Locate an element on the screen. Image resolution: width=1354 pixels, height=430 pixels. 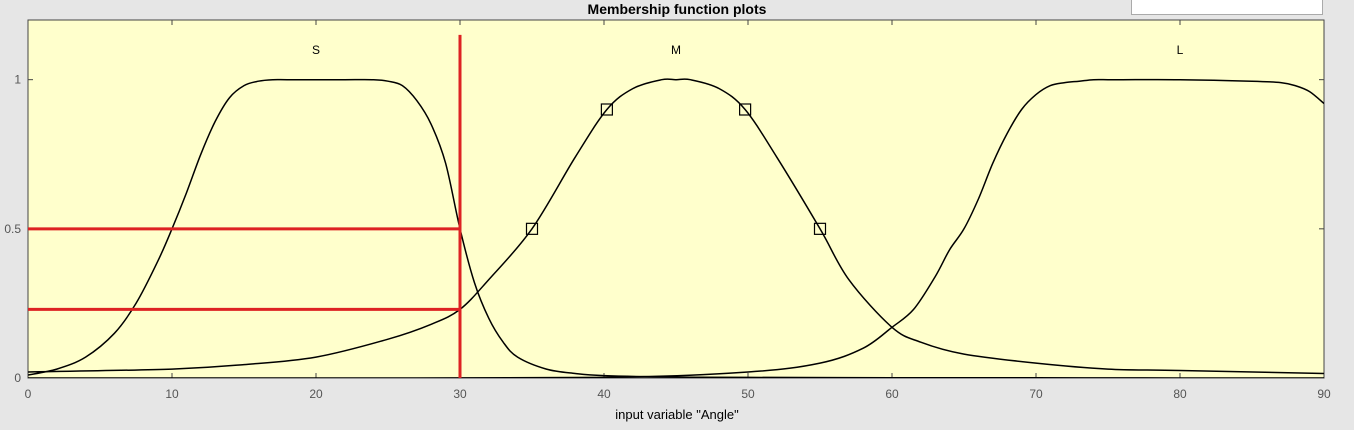
chart-title: Membership function plots is located at coordinates (677, 9).